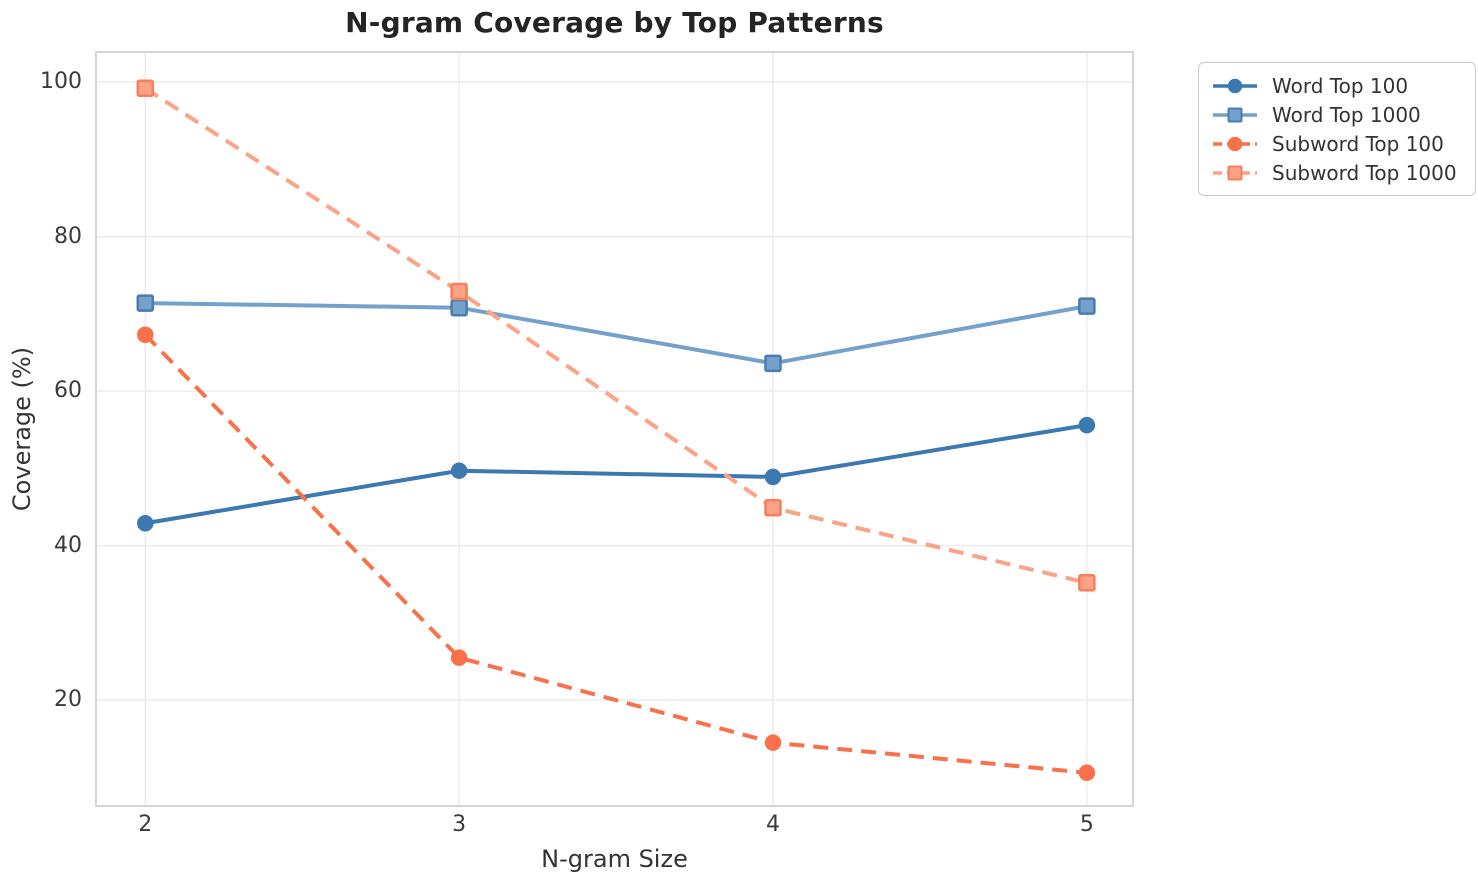 This screenshot has height=885, width=1478. Describe the element at coordinates (145, 824) in the screenshot. I see `x-tick-label: 2` at that location.